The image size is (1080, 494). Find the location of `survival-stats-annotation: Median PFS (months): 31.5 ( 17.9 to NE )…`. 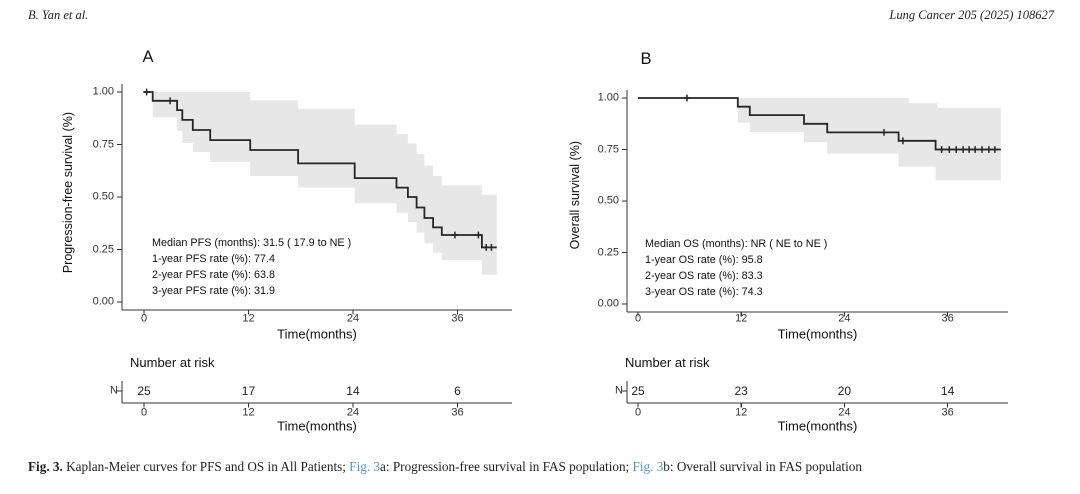

survival-stats-annotation: Median PFS (months): 31.5 ( 17.9 to NE )… is located at coordinates (251, 267).